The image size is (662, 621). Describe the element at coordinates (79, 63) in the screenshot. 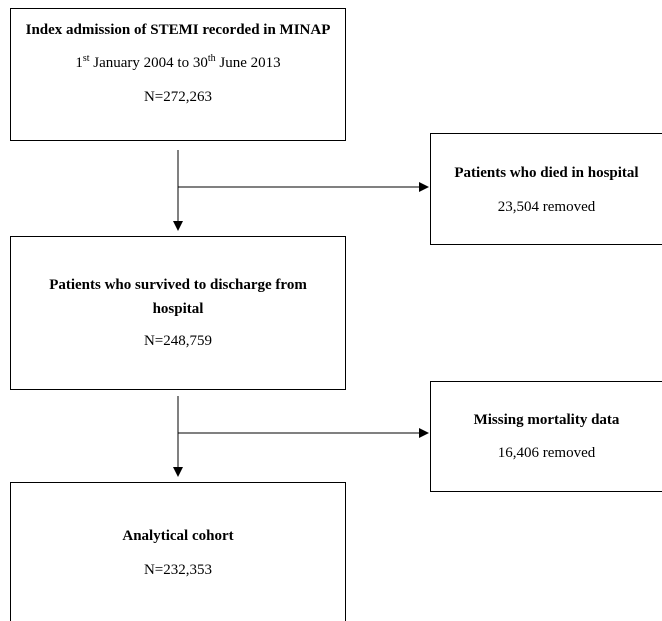

I see `text: 1` at that location.